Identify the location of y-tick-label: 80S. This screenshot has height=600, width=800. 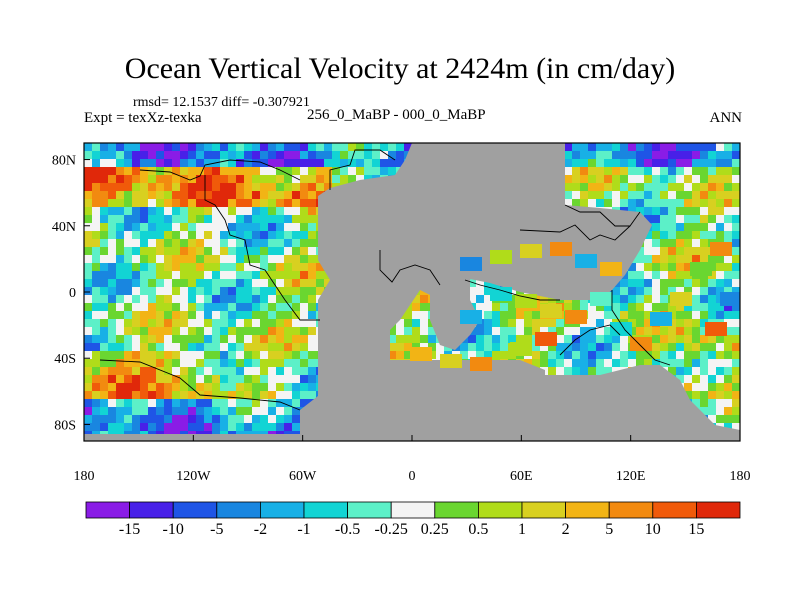
(65, 425).